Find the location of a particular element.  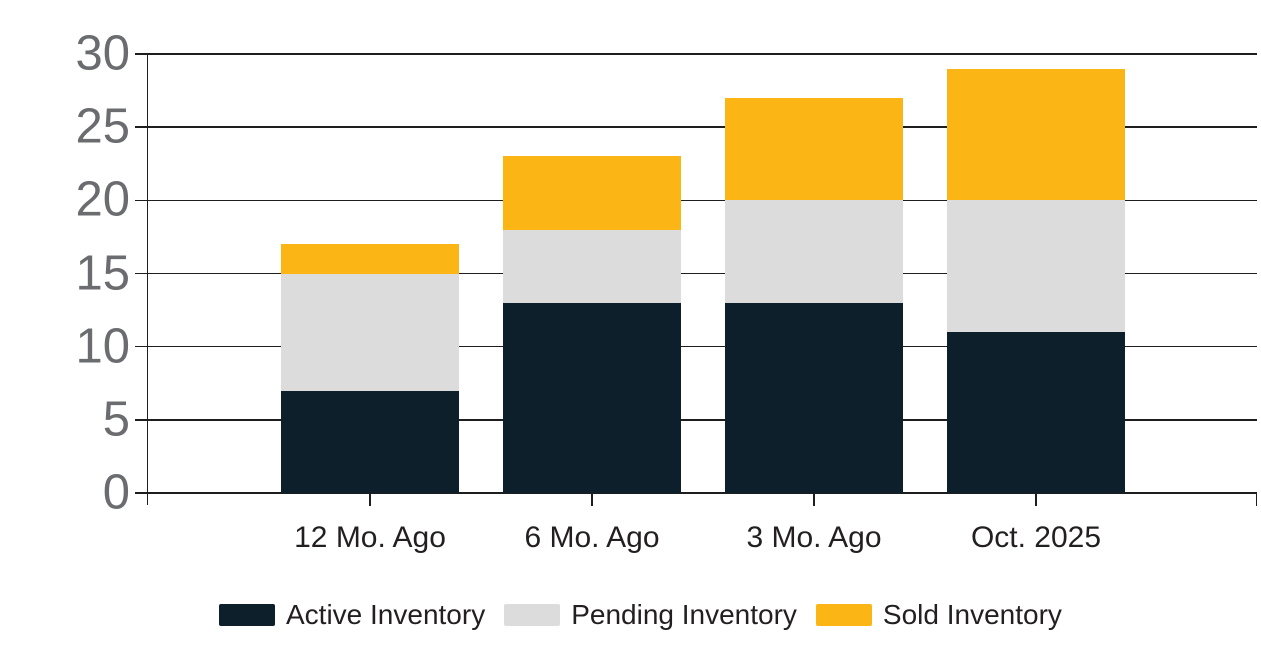

x-axis-category-label: Oct. 2025 is located at coordinates (1036, 537).